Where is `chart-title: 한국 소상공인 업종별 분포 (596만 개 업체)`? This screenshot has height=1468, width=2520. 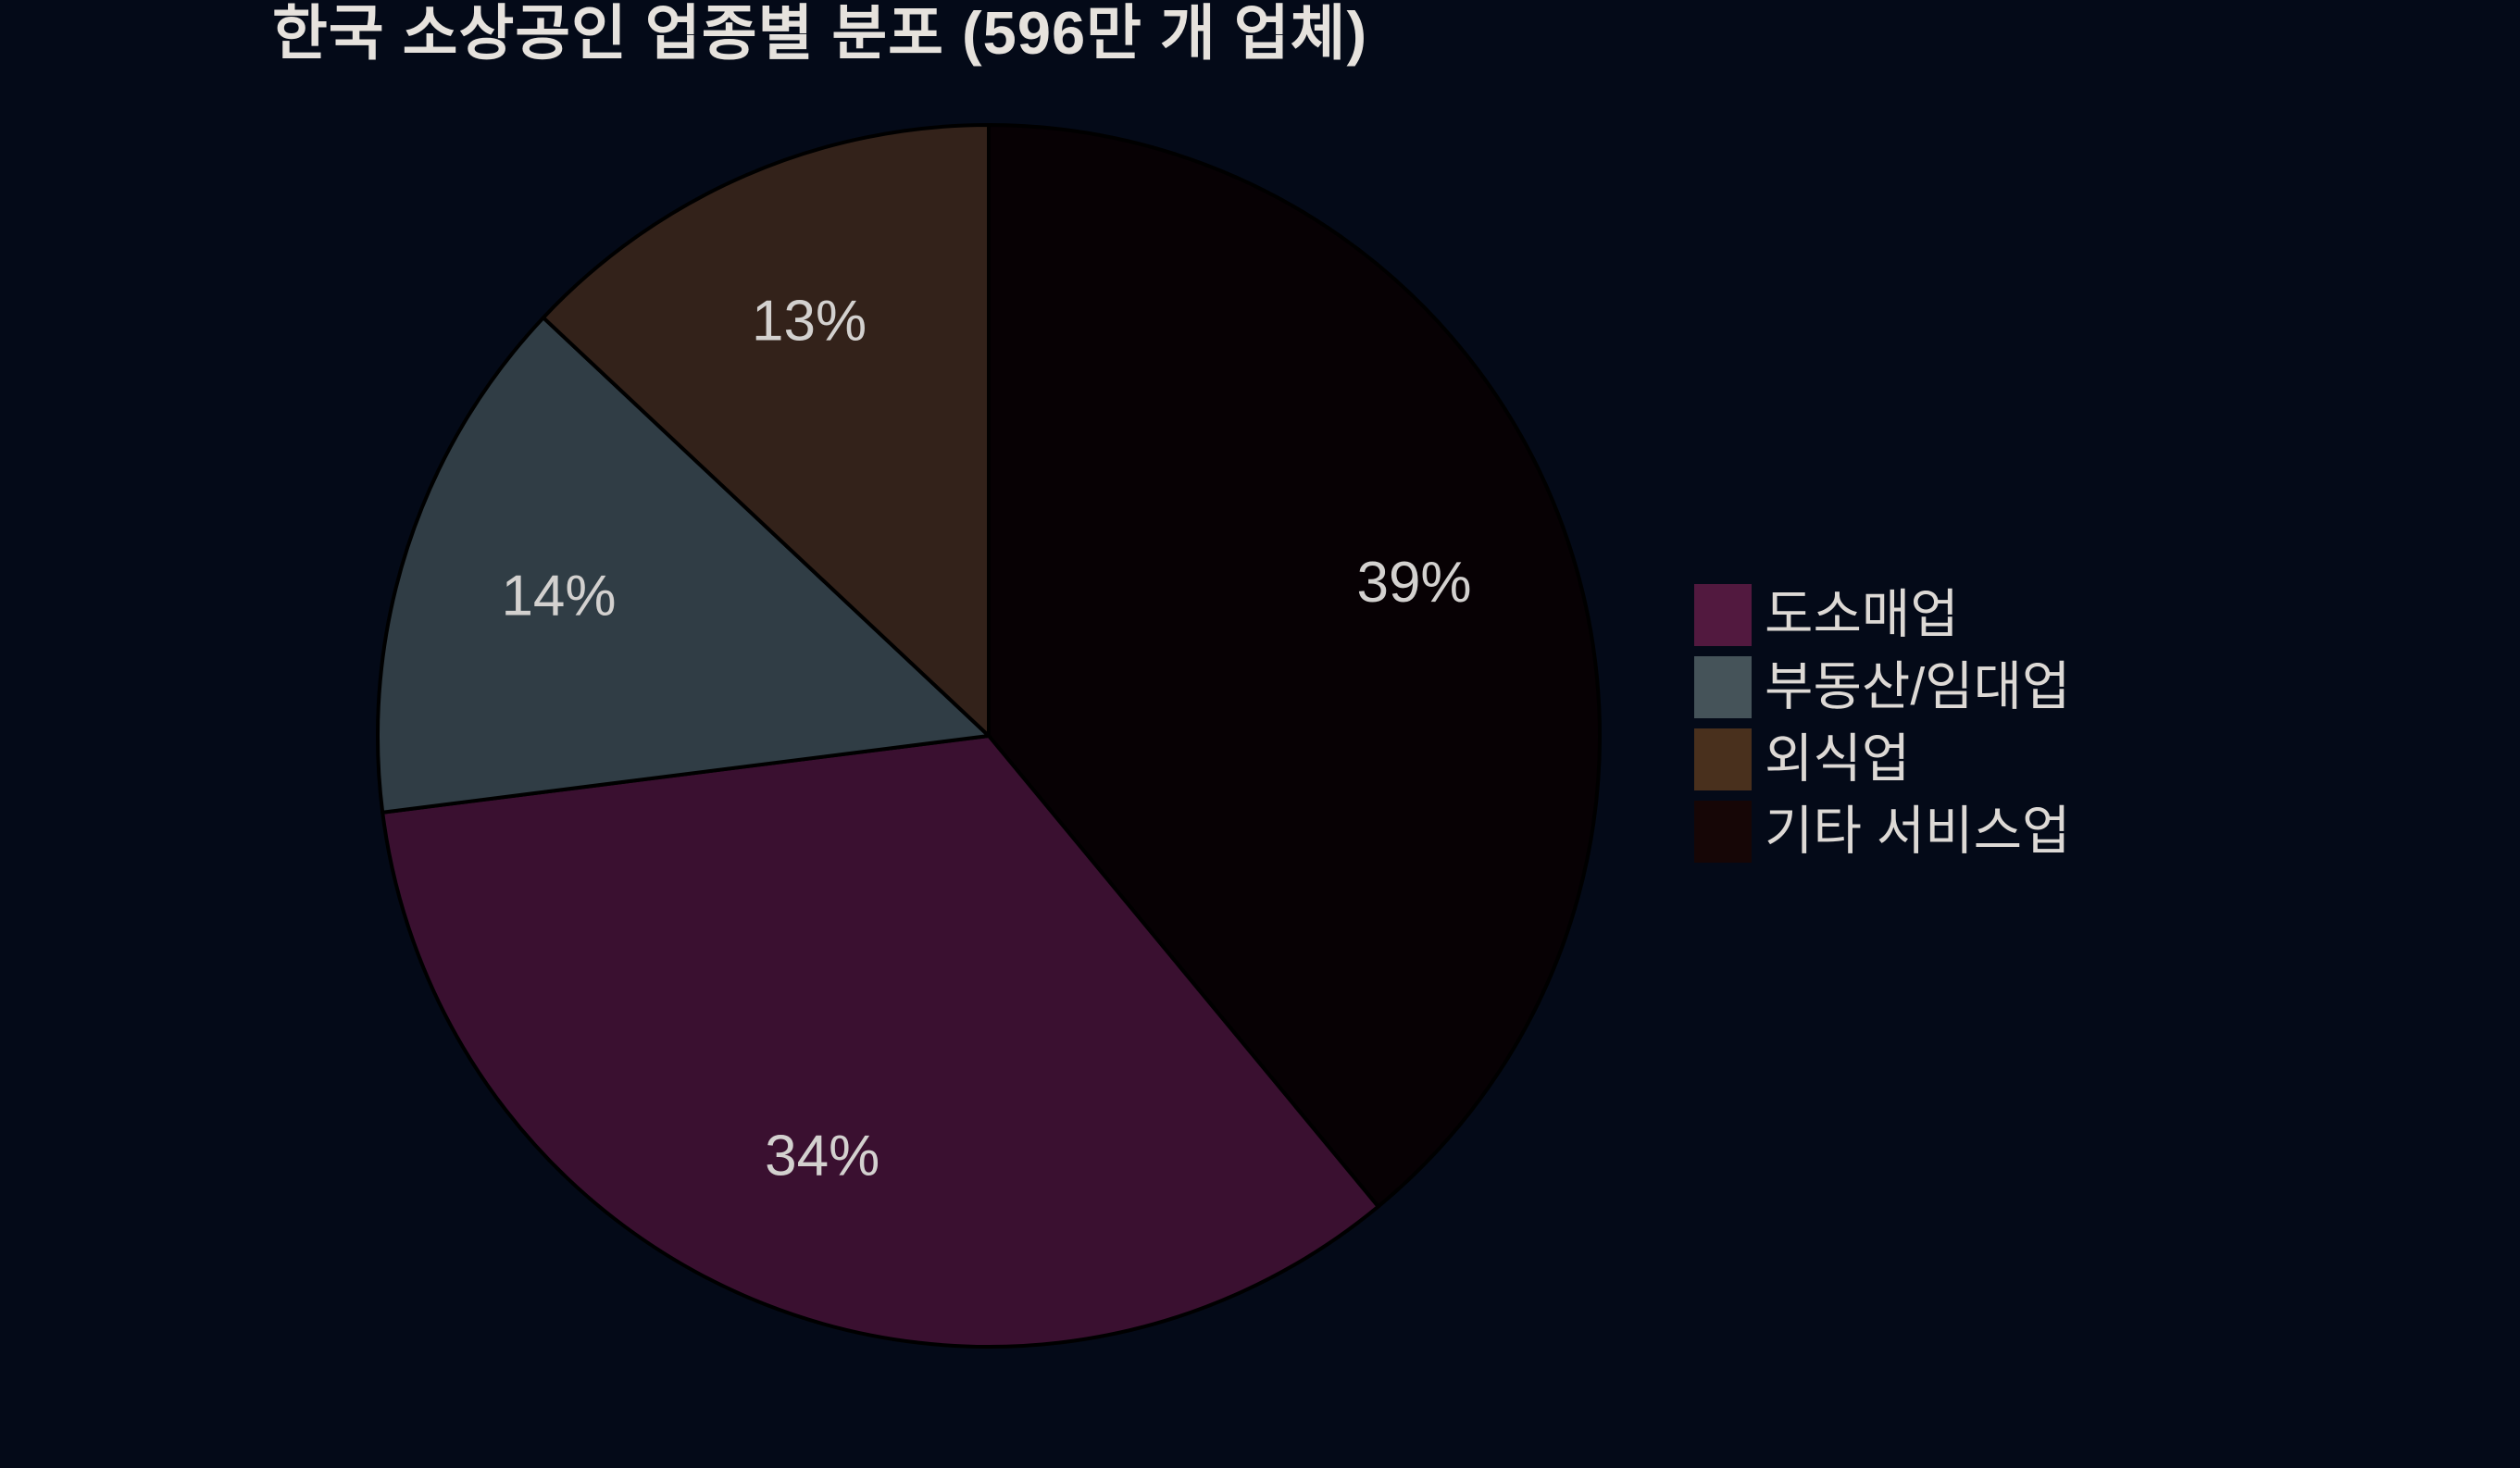
chart-title: 한국 소상공인 업종별 분포 (596만 개 업체) is located at coordinates (820, 34).